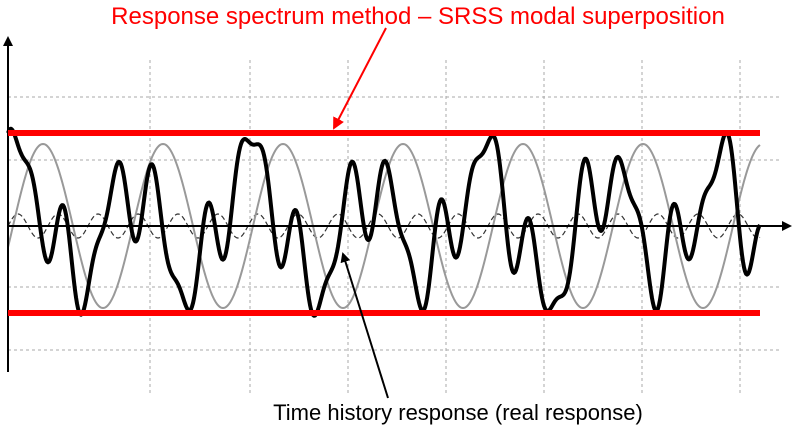  I want to click on caption-arrow, so click(364, 325).